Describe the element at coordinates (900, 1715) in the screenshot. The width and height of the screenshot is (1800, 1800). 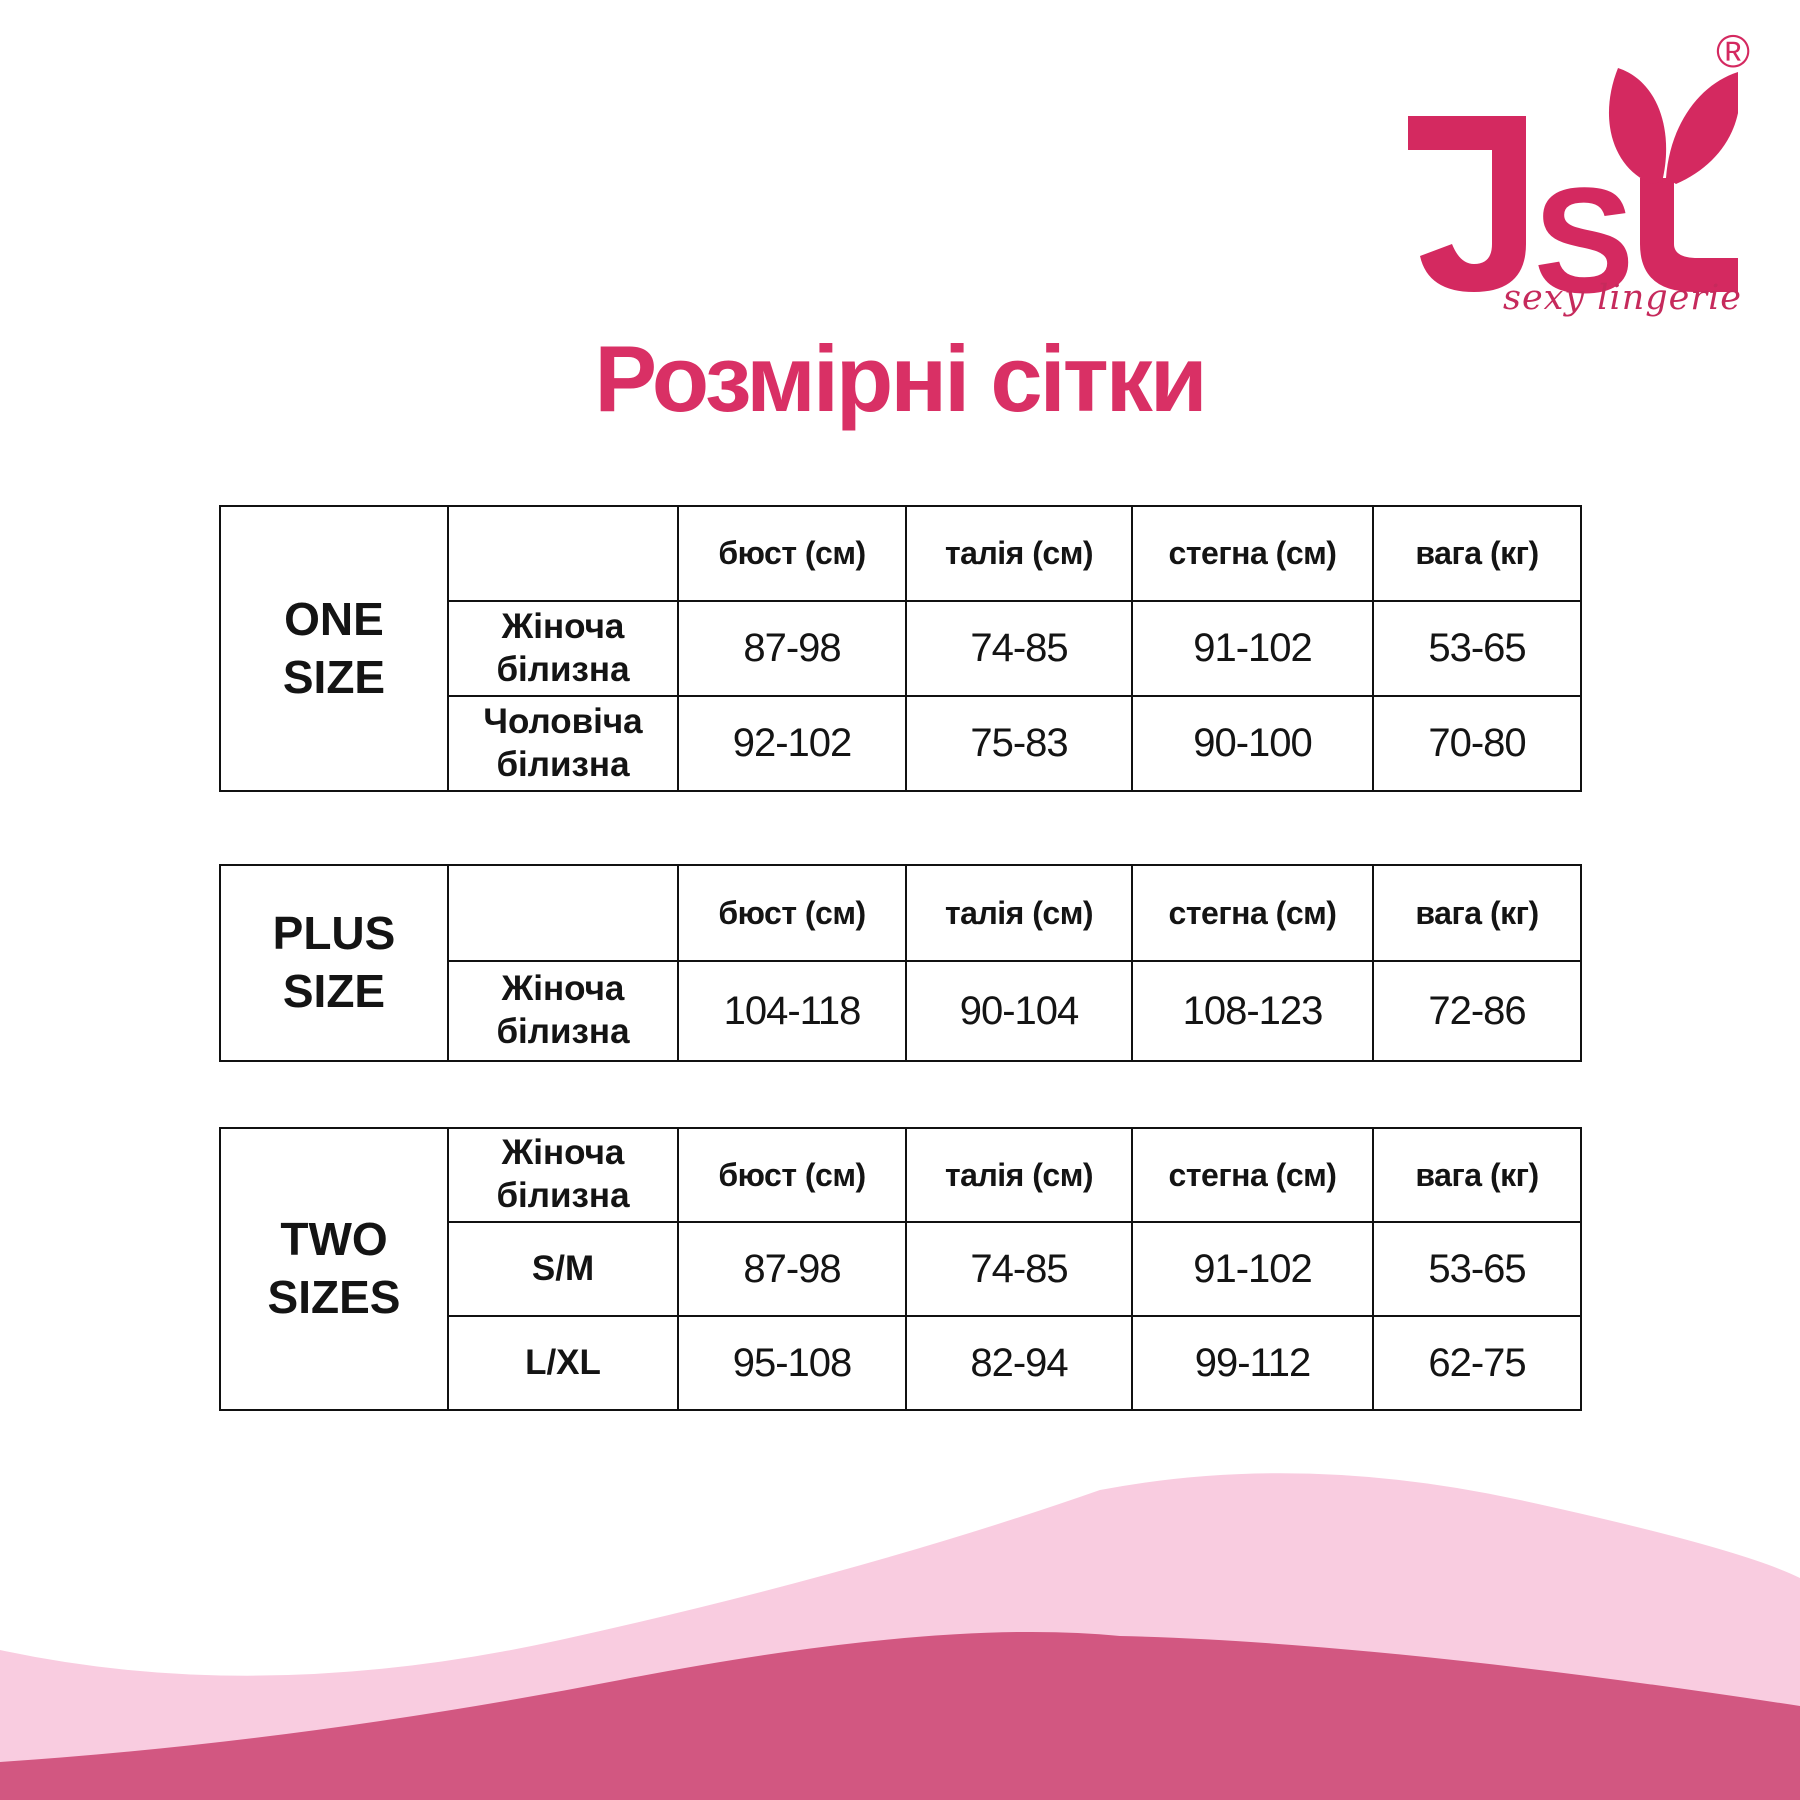
I see `wave-dark-icon` at that location.